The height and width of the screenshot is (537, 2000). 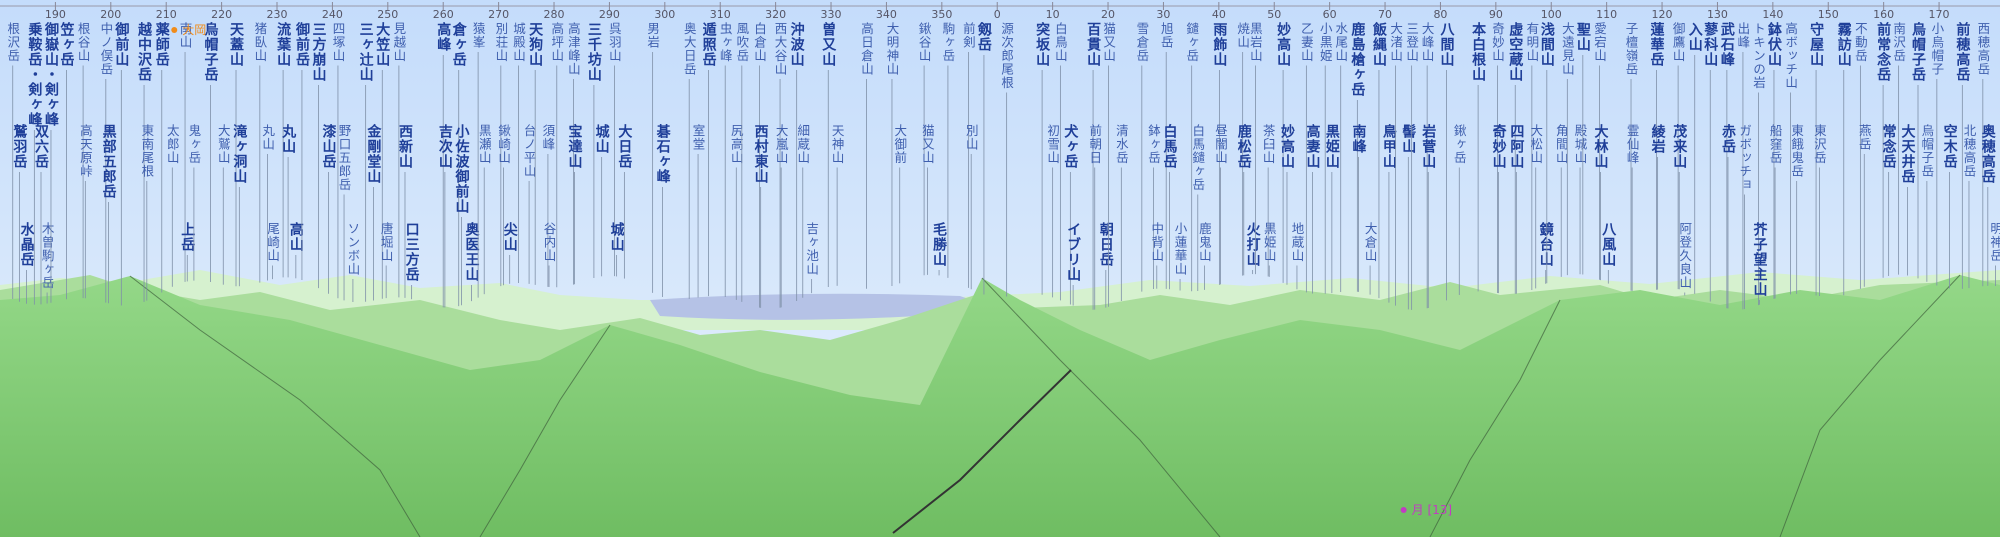 What do you see at coordinates (296, 236) in the screenshot?
I see `peak-label: 高山` at bounding box center [296, 236].